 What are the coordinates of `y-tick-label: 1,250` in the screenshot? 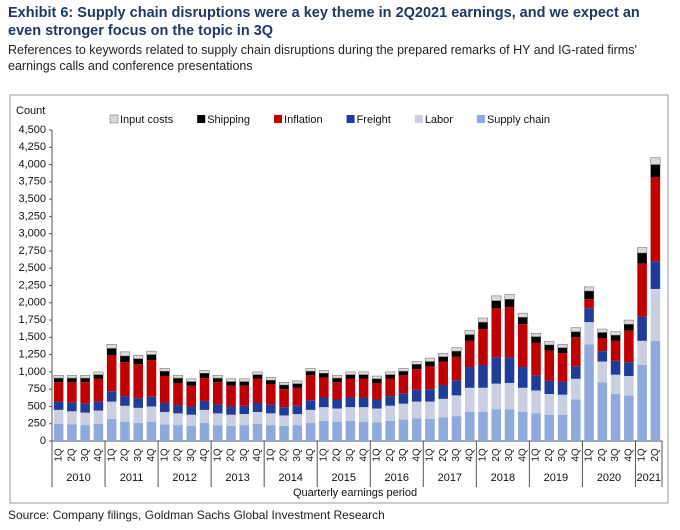 It's located at (32, 355).